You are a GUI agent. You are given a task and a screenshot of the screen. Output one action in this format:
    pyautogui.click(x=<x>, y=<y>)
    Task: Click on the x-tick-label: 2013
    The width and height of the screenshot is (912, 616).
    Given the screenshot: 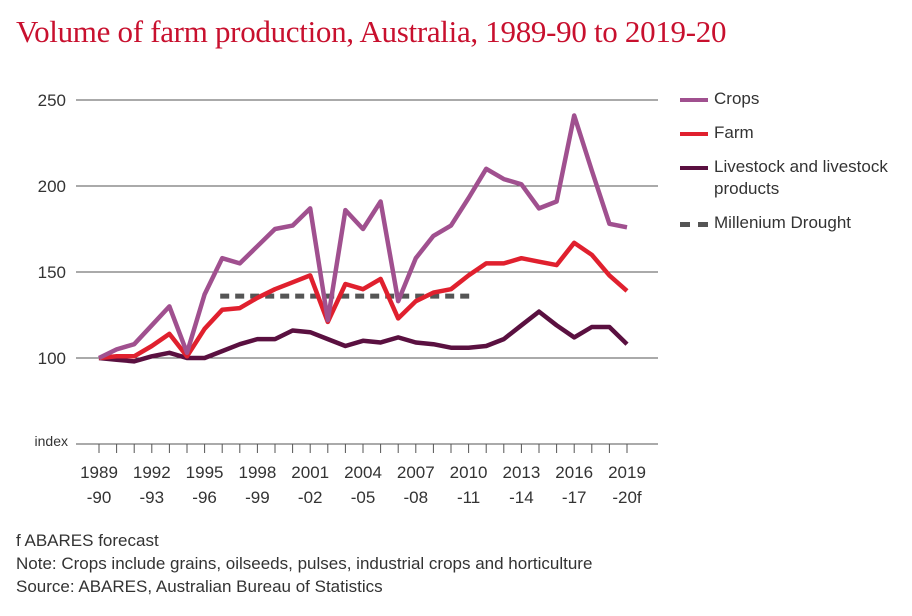 What is the action you would take?
    pyautogui.click(x=521, y=472)
    